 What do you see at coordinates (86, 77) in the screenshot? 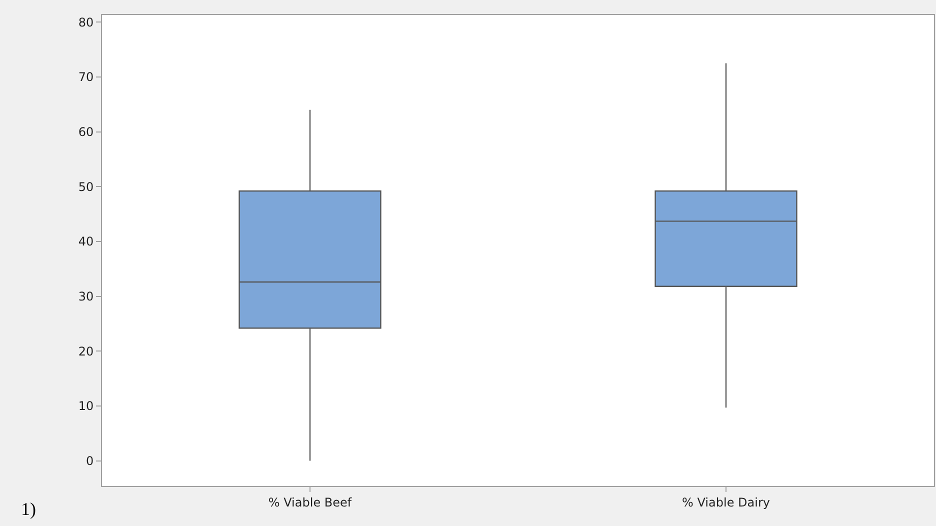
I see `y-tick-label: 70` at bounding box center [86, 77].